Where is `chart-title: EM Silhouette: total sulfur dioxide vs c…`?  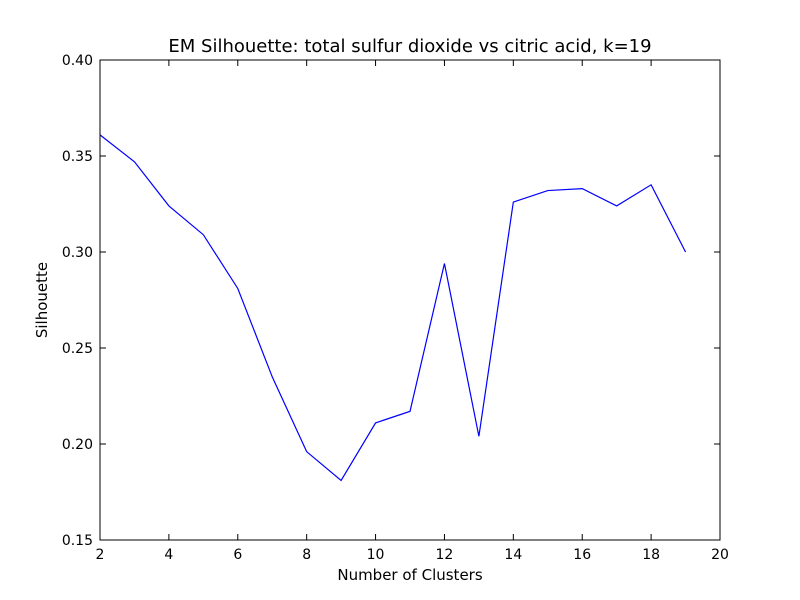
chart-title: EM Silhouette: total sulfur dioxide vs c… is located at coordinates (409, 46).